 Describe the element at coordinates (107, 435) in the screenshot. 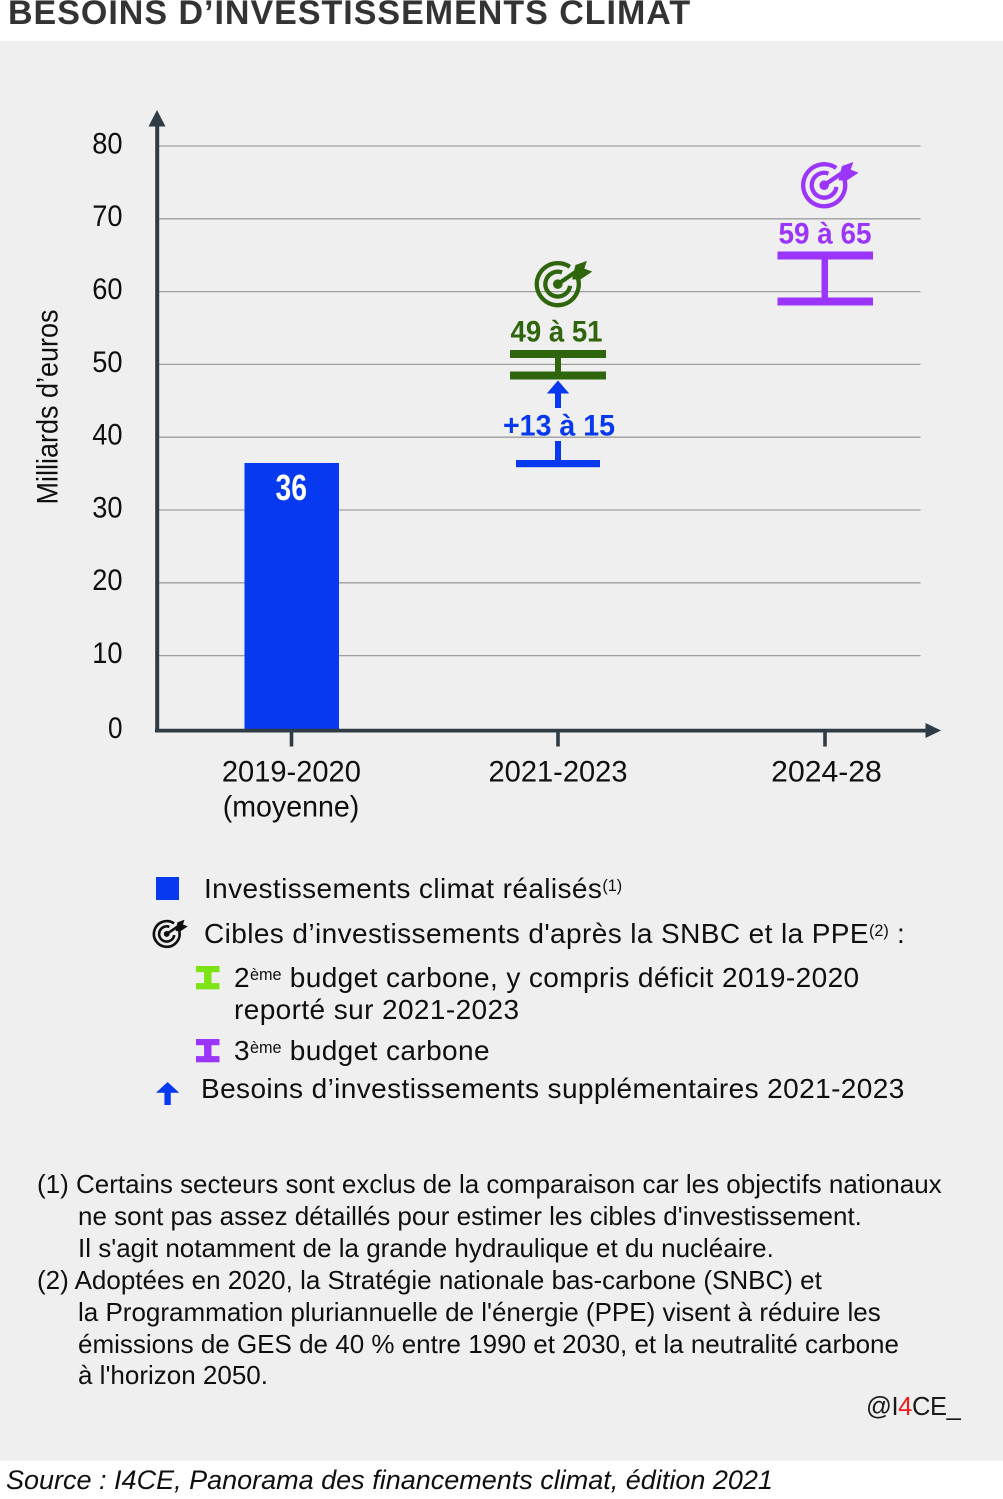

I see `svg-text: 40` at that location.